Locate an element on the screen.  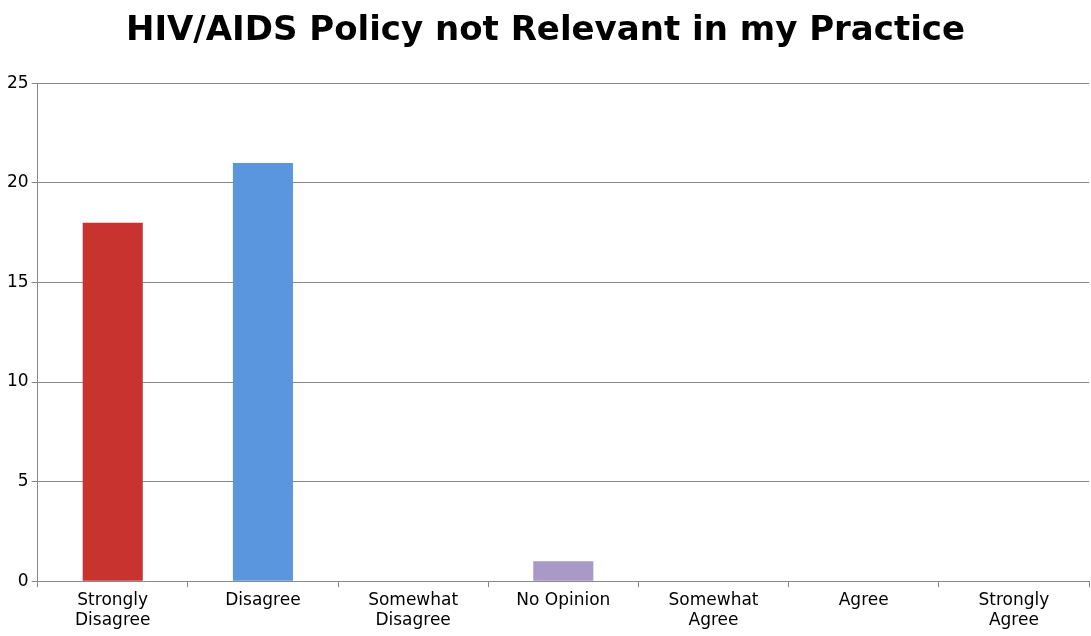
x-tick-label: Disagree is located at coordinates (263, 598).